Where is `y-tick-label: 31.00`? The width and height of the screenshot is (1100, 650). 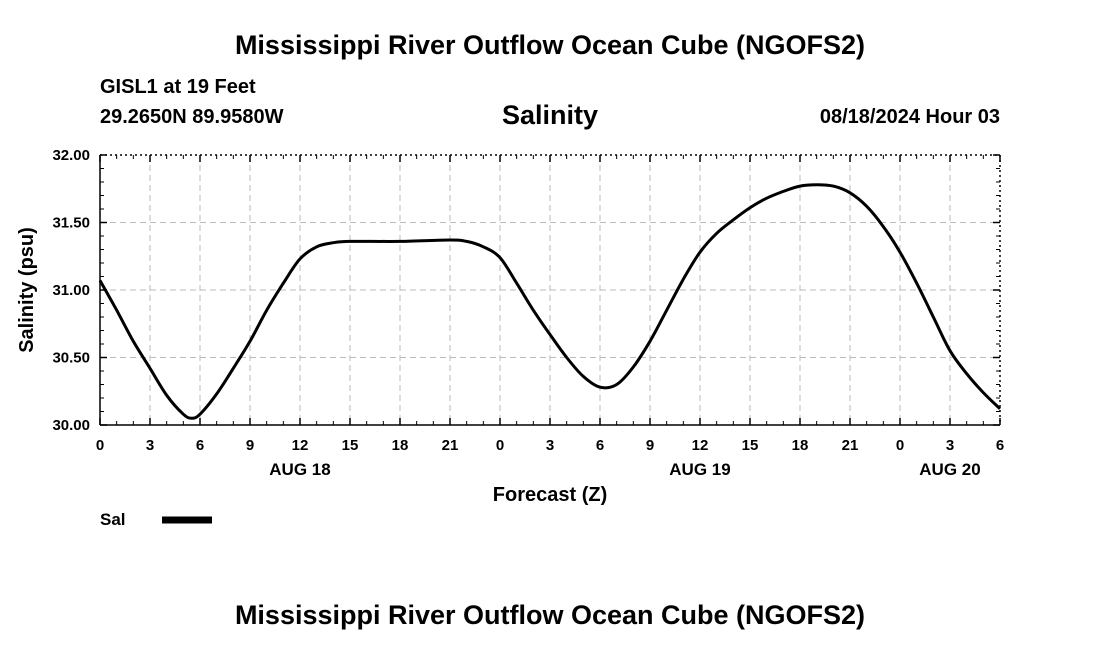 y-tick-label: 31.00 is located at coordinates (71, 290).